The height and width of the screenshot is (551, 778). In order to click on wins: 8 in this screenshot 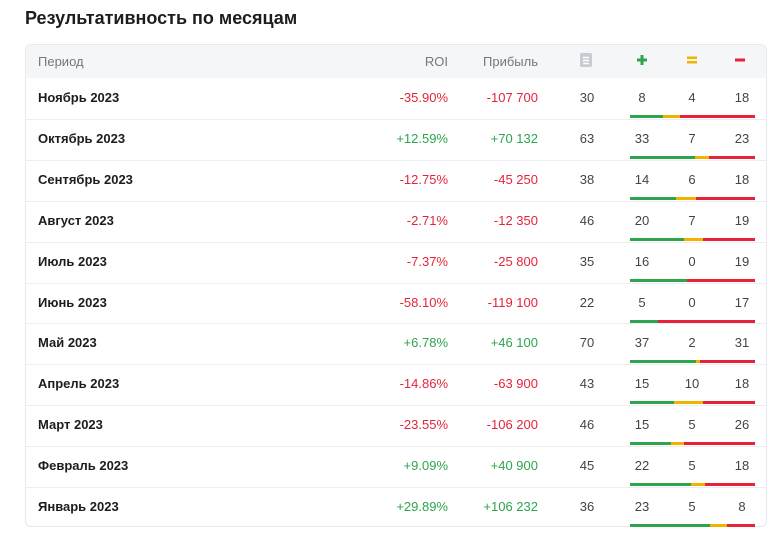, I will do `click(642, 97)`.